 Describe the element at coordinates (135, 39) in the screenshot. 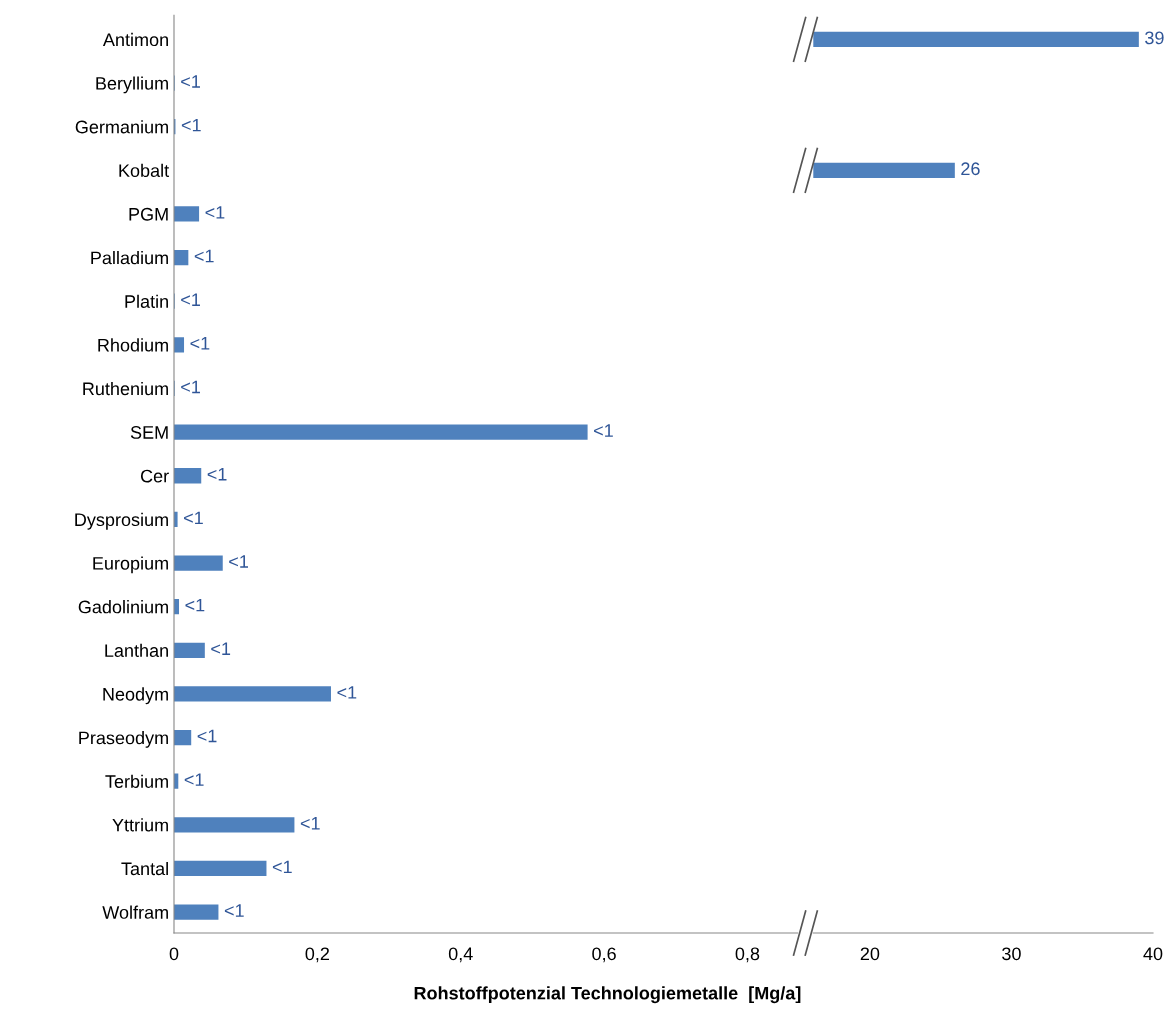

I see `y-tick-label: Antimon` at that location.